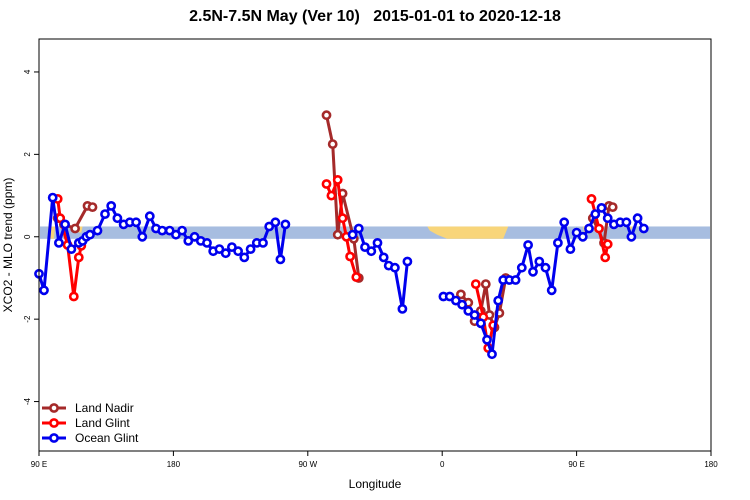 The width and height of the screenshot is (750, 500). Describe the element at coordinates (27, 236) in the screenshot. I see `y-tick-label: 0` at that location.